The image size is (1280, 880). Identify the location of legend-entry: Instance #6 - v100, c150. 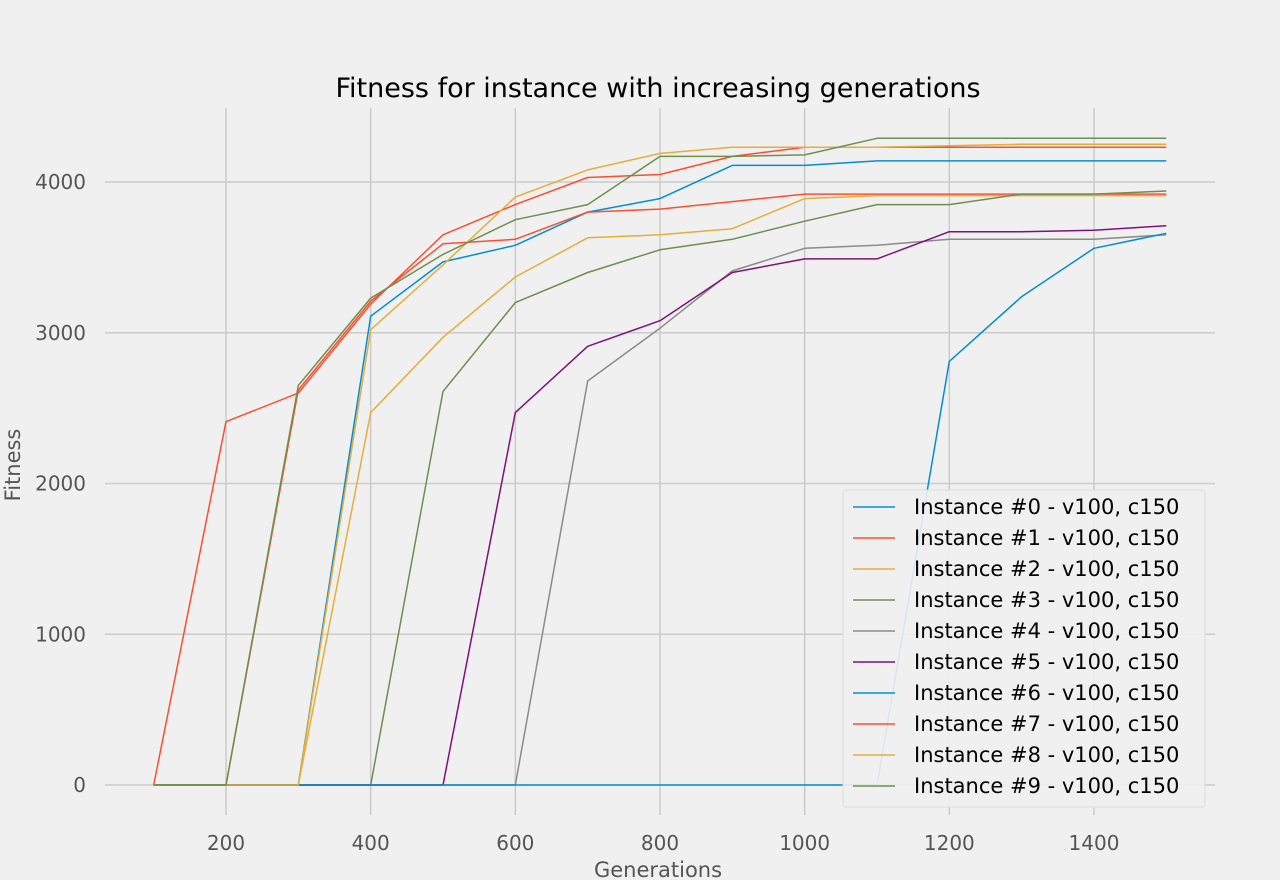
(1046, 693).